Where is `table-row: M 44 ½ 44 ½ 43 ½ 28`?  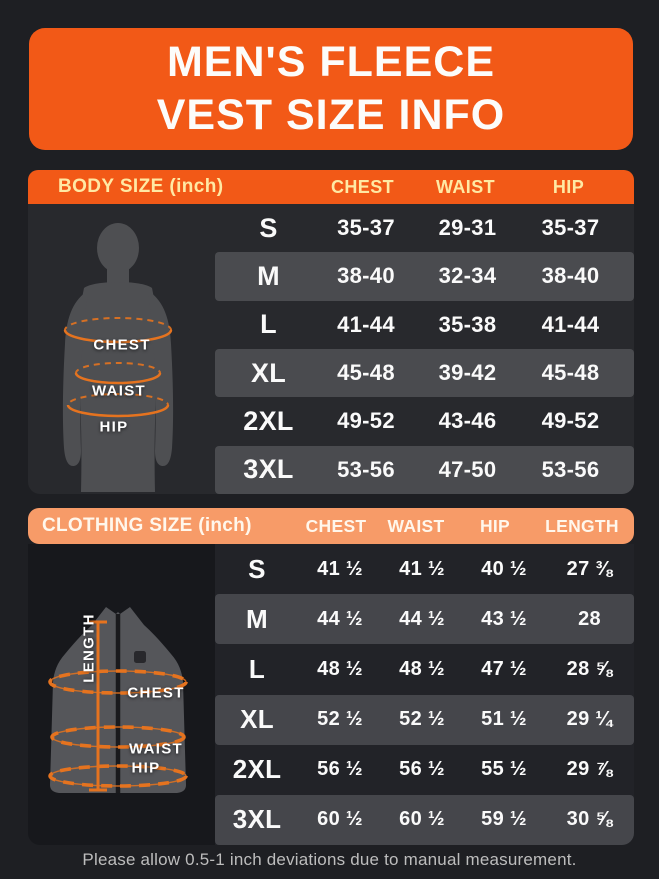
table-row: M 44 ½ 44 ½ 43 ½ 28 is located at coordinates (424, 619).